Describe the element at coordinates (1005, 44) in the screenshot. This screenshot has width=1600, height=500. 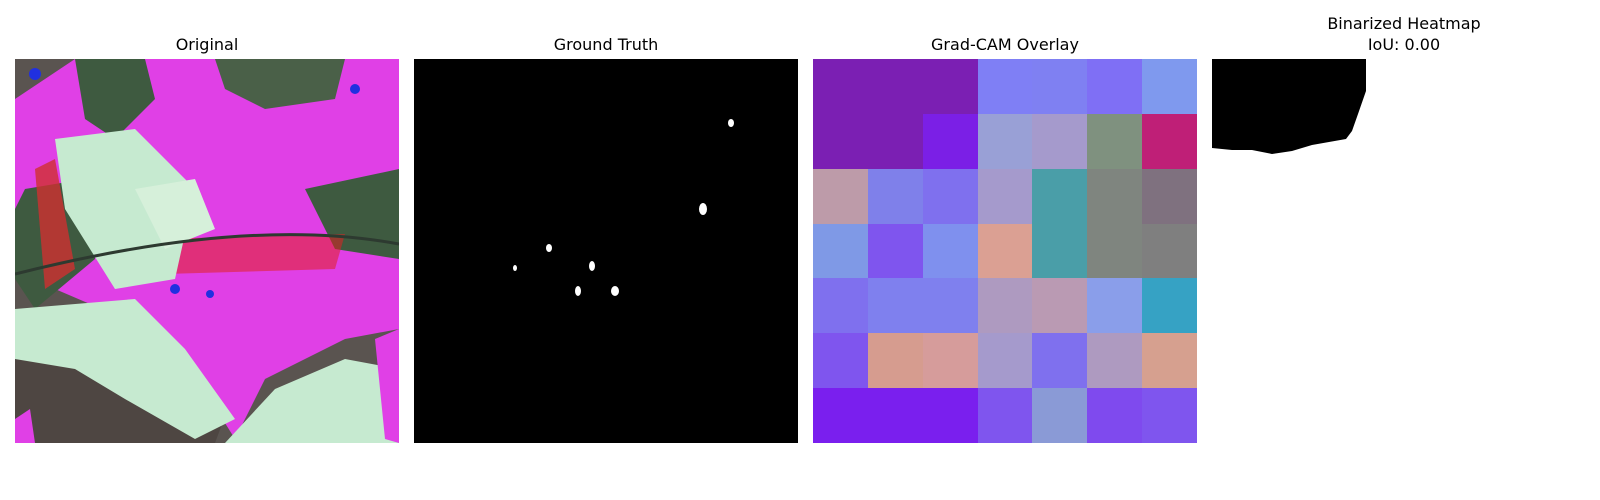
I see `gradcam-overlay-title: Grad-CAM Overlay` at that location.